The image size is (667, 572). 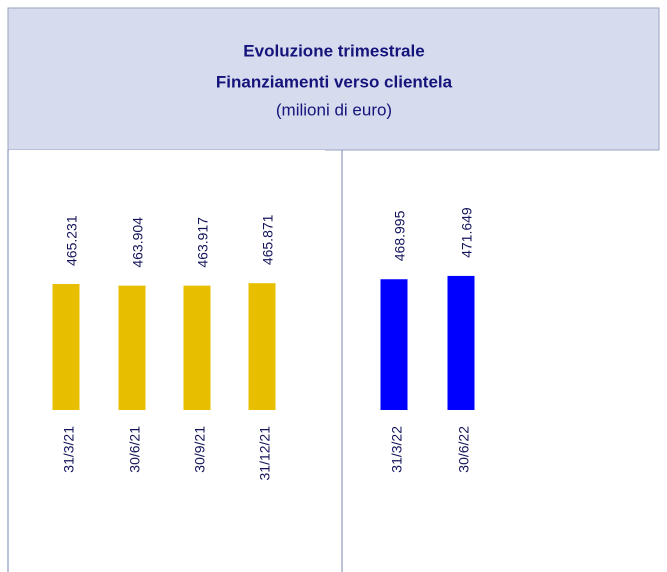 I want to click on value-label: 468.995, so click(x=400, y=235).